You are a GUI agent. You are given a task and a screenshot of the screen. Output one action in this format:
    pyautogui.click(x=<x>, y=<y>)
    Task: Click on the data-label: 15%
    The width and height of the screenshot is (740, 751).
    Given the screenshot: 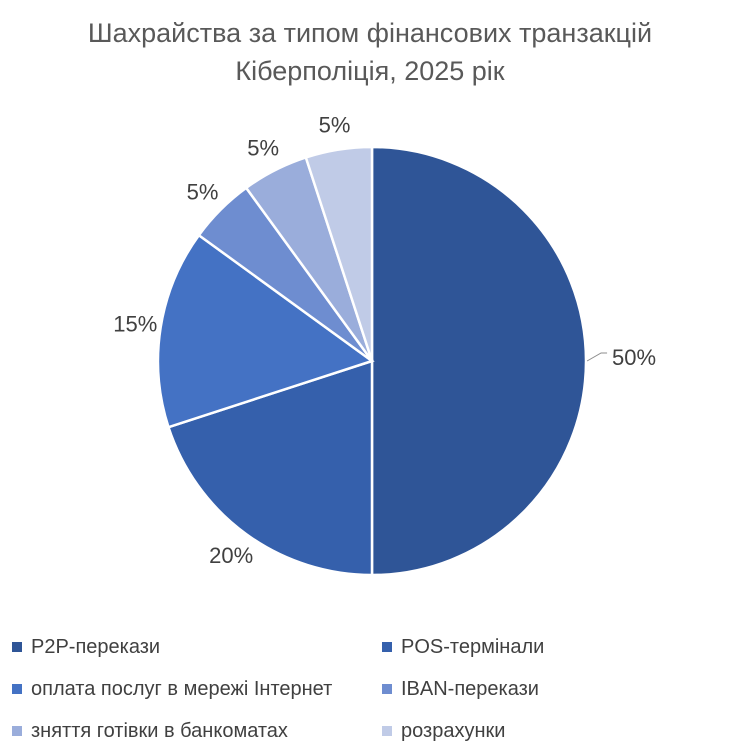 What is the action you would take?
    pyautogui.click(x=135, y=324)
    